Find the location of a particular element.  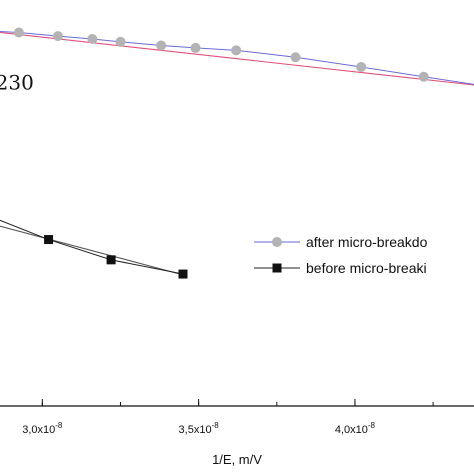

x-tick-label-3: 3,5x10⁻⁸ is located at coordinates (199, 428).